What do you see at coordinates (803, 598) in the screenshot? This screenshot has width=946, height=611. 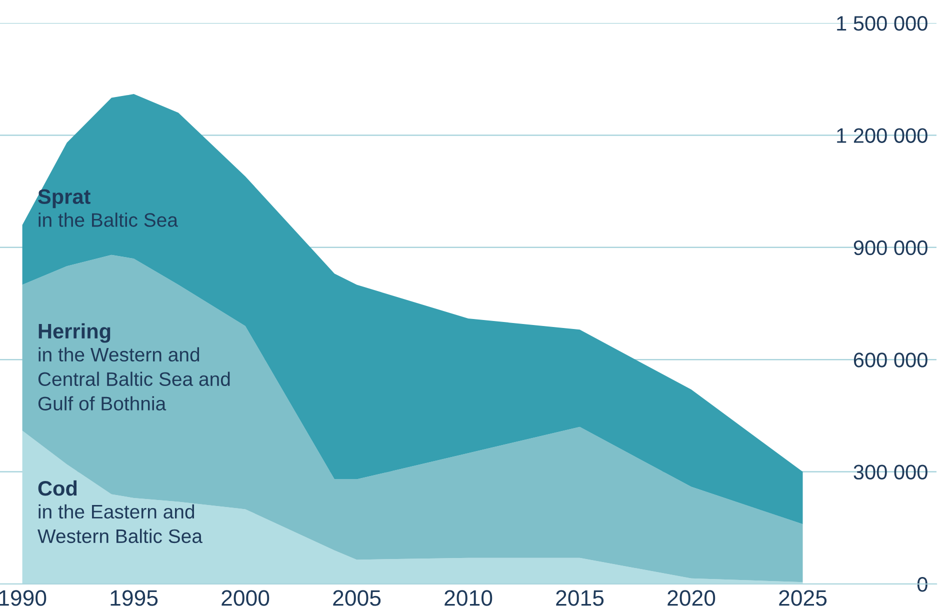 I see `x-tick-label: 2025` at bounding box center [803, 598].